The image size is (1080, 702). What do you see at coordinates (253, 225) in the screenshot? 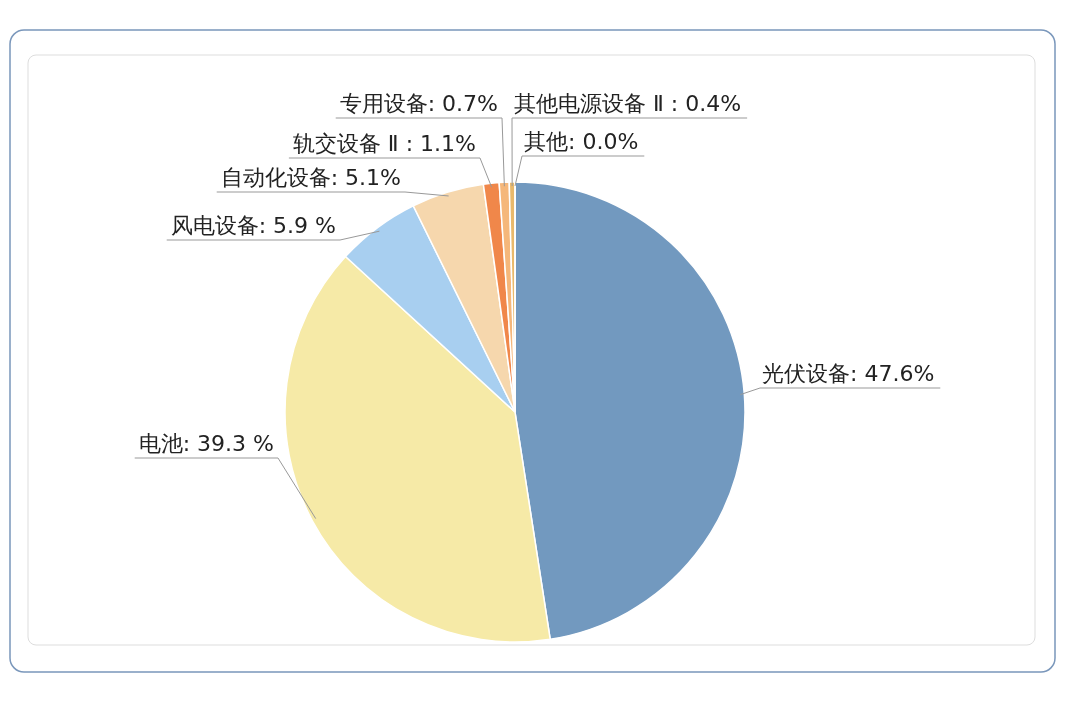
I see `slice-label: 风电设备: 5.9 %` at bounding box center [253, 225].